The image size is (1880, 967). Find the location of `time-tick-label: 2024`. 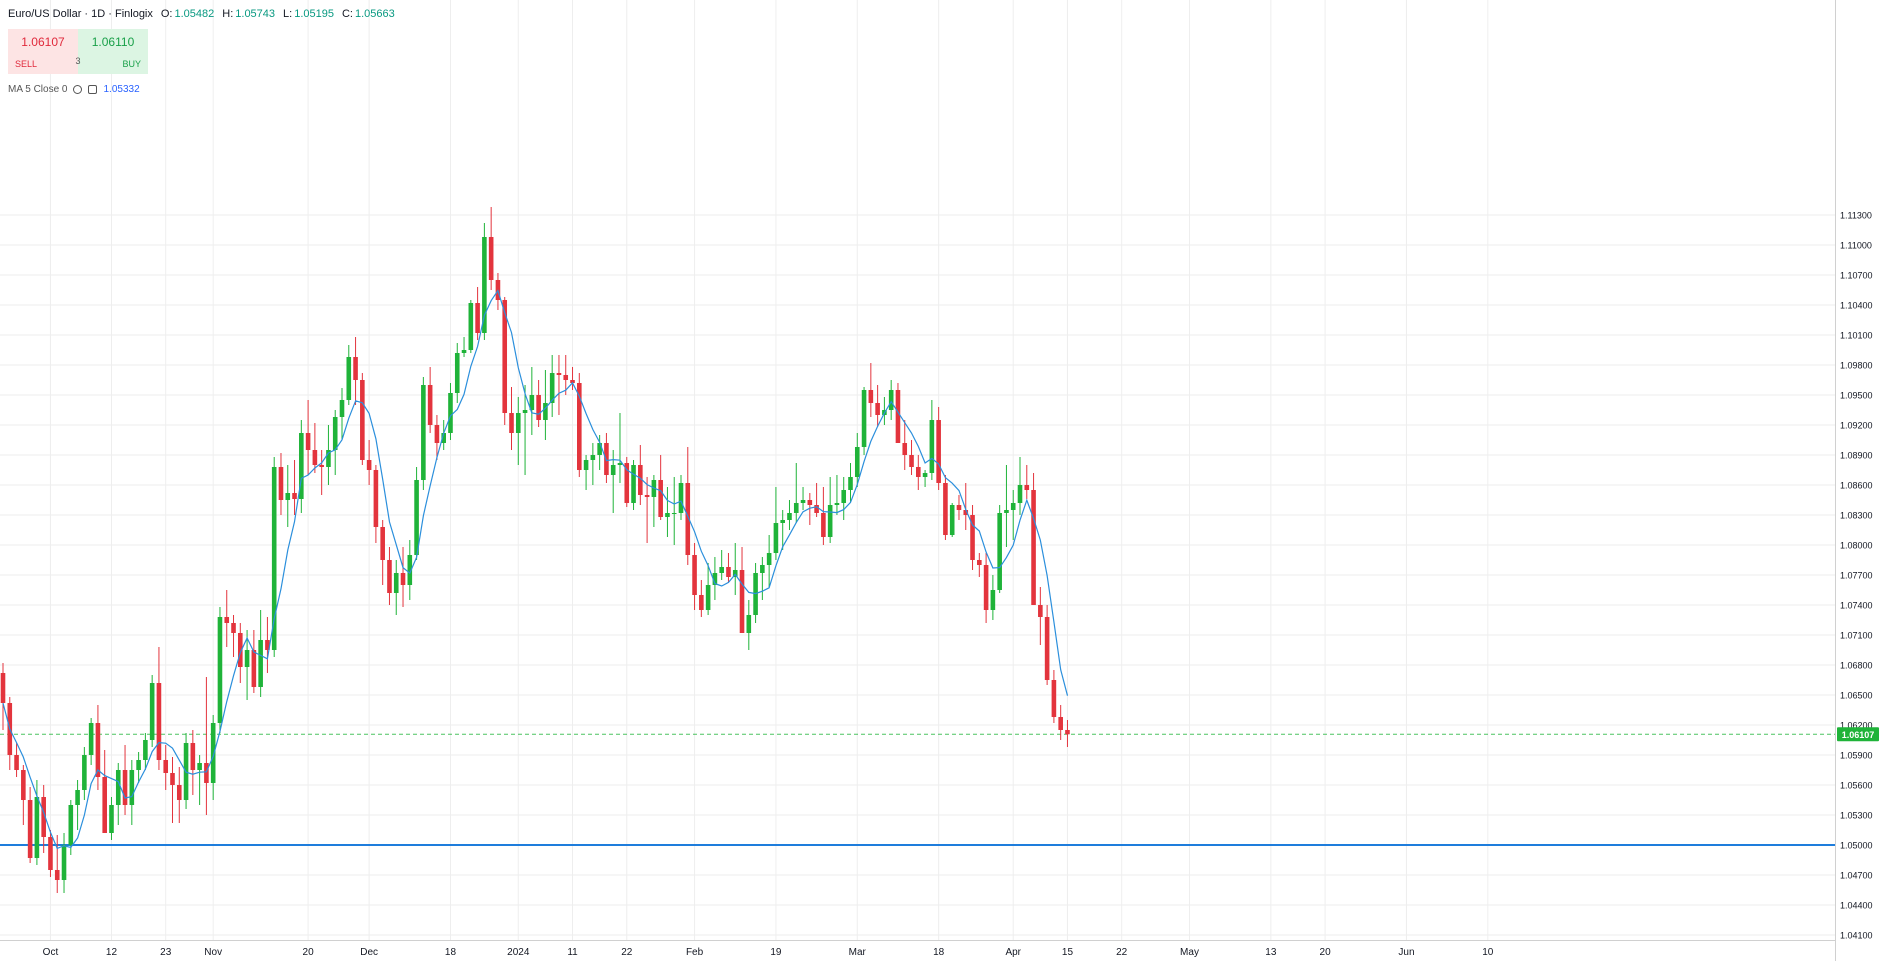

time-tick-label: 2024 is located at coordinates (518, 952).